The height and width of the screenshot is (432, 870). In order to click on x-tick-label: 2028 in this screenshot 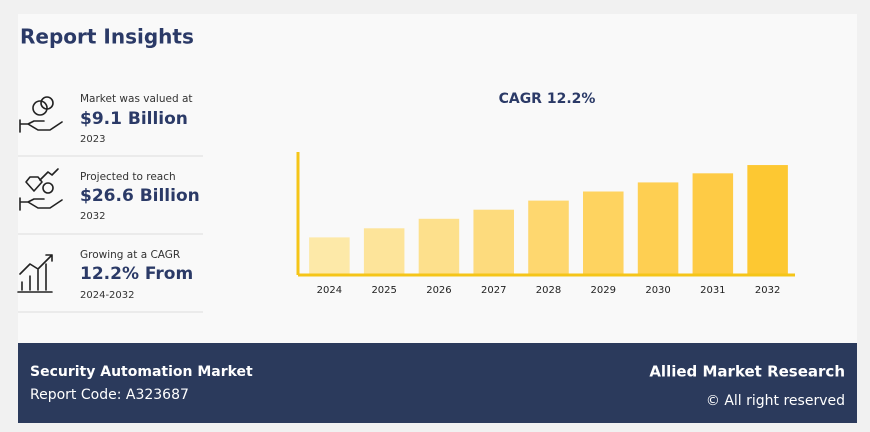, I will do `click(548, 290)`.